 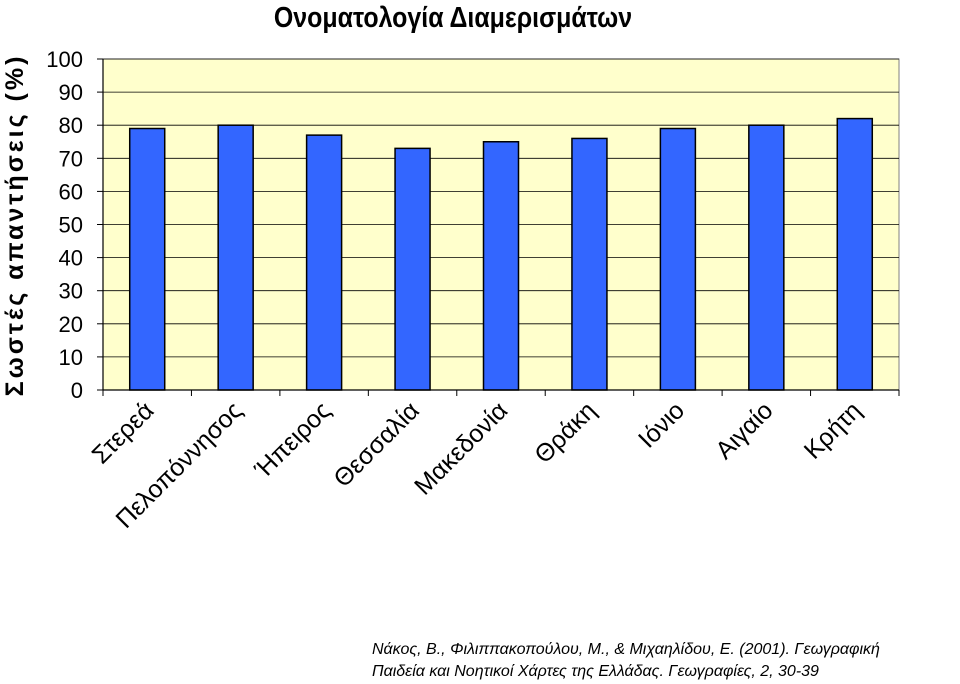 I want to click on y-tick-label: 40, so click(x=71, y=258).